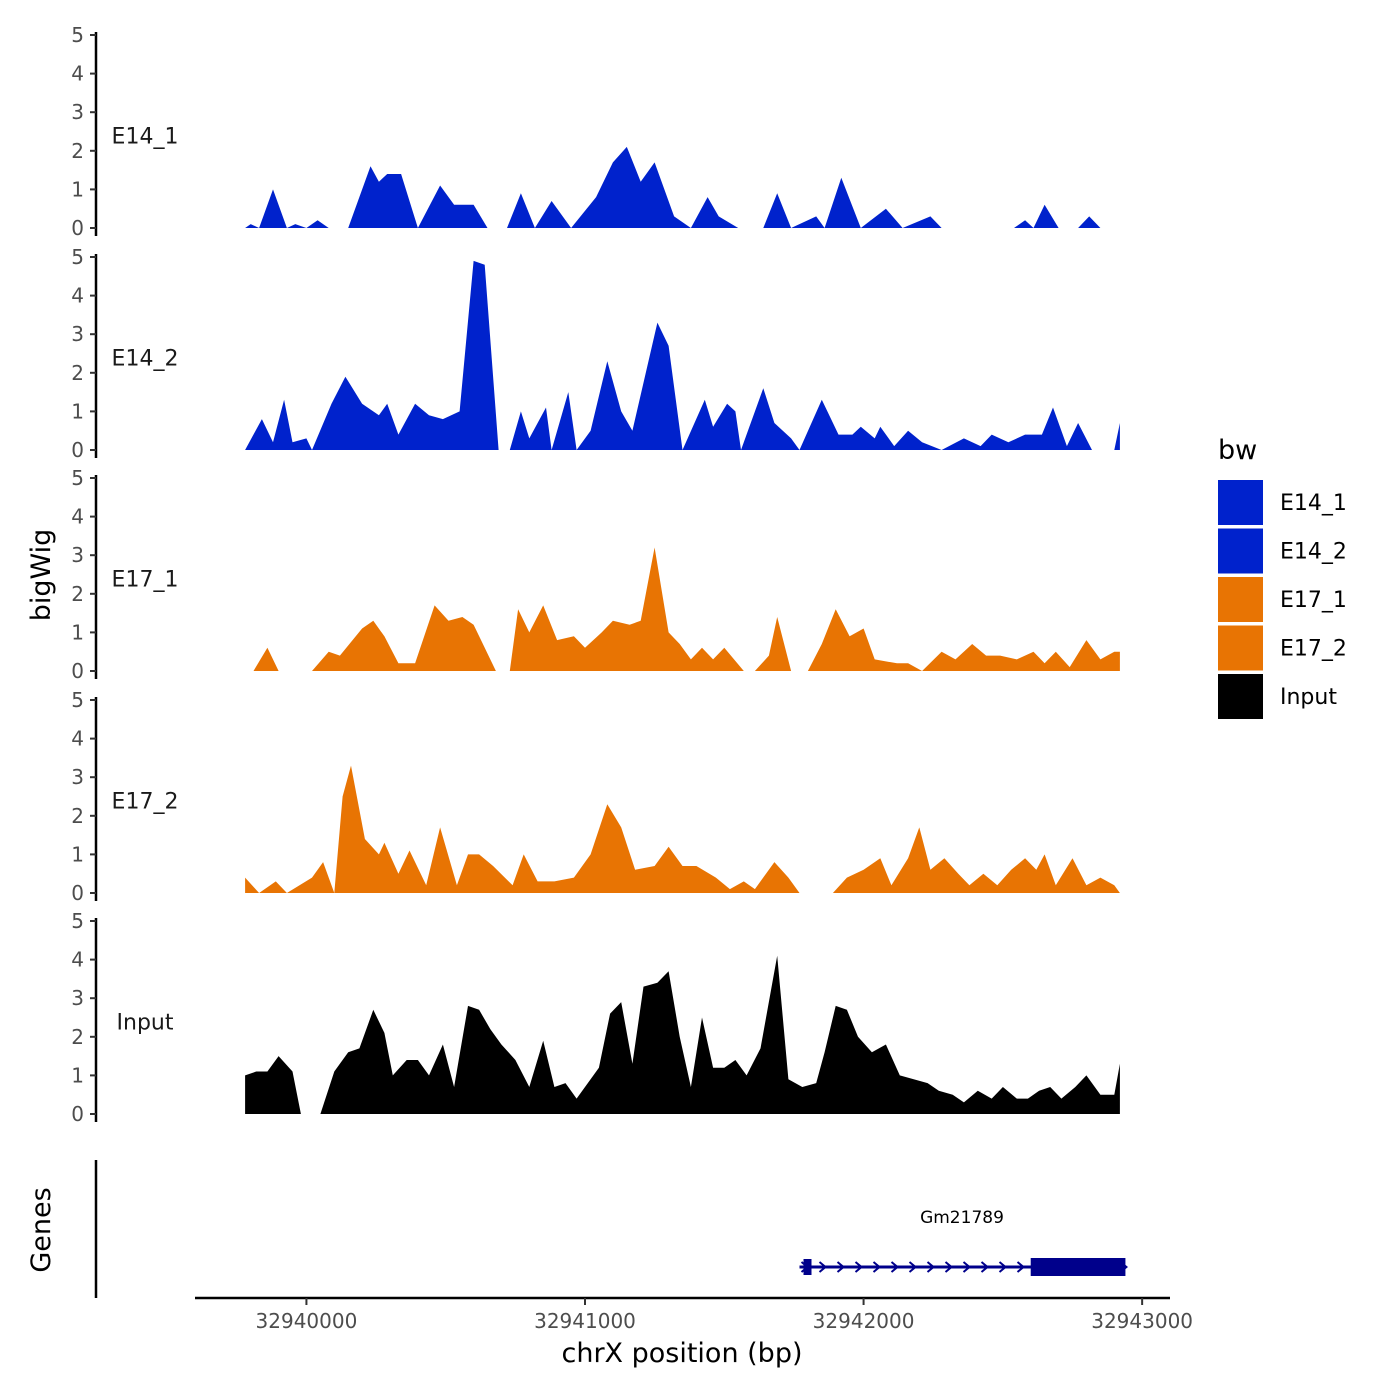  Describe the element at coordinates (307, 1321) in the screenshot. I see `x-tick-label: 32940000` at that location.